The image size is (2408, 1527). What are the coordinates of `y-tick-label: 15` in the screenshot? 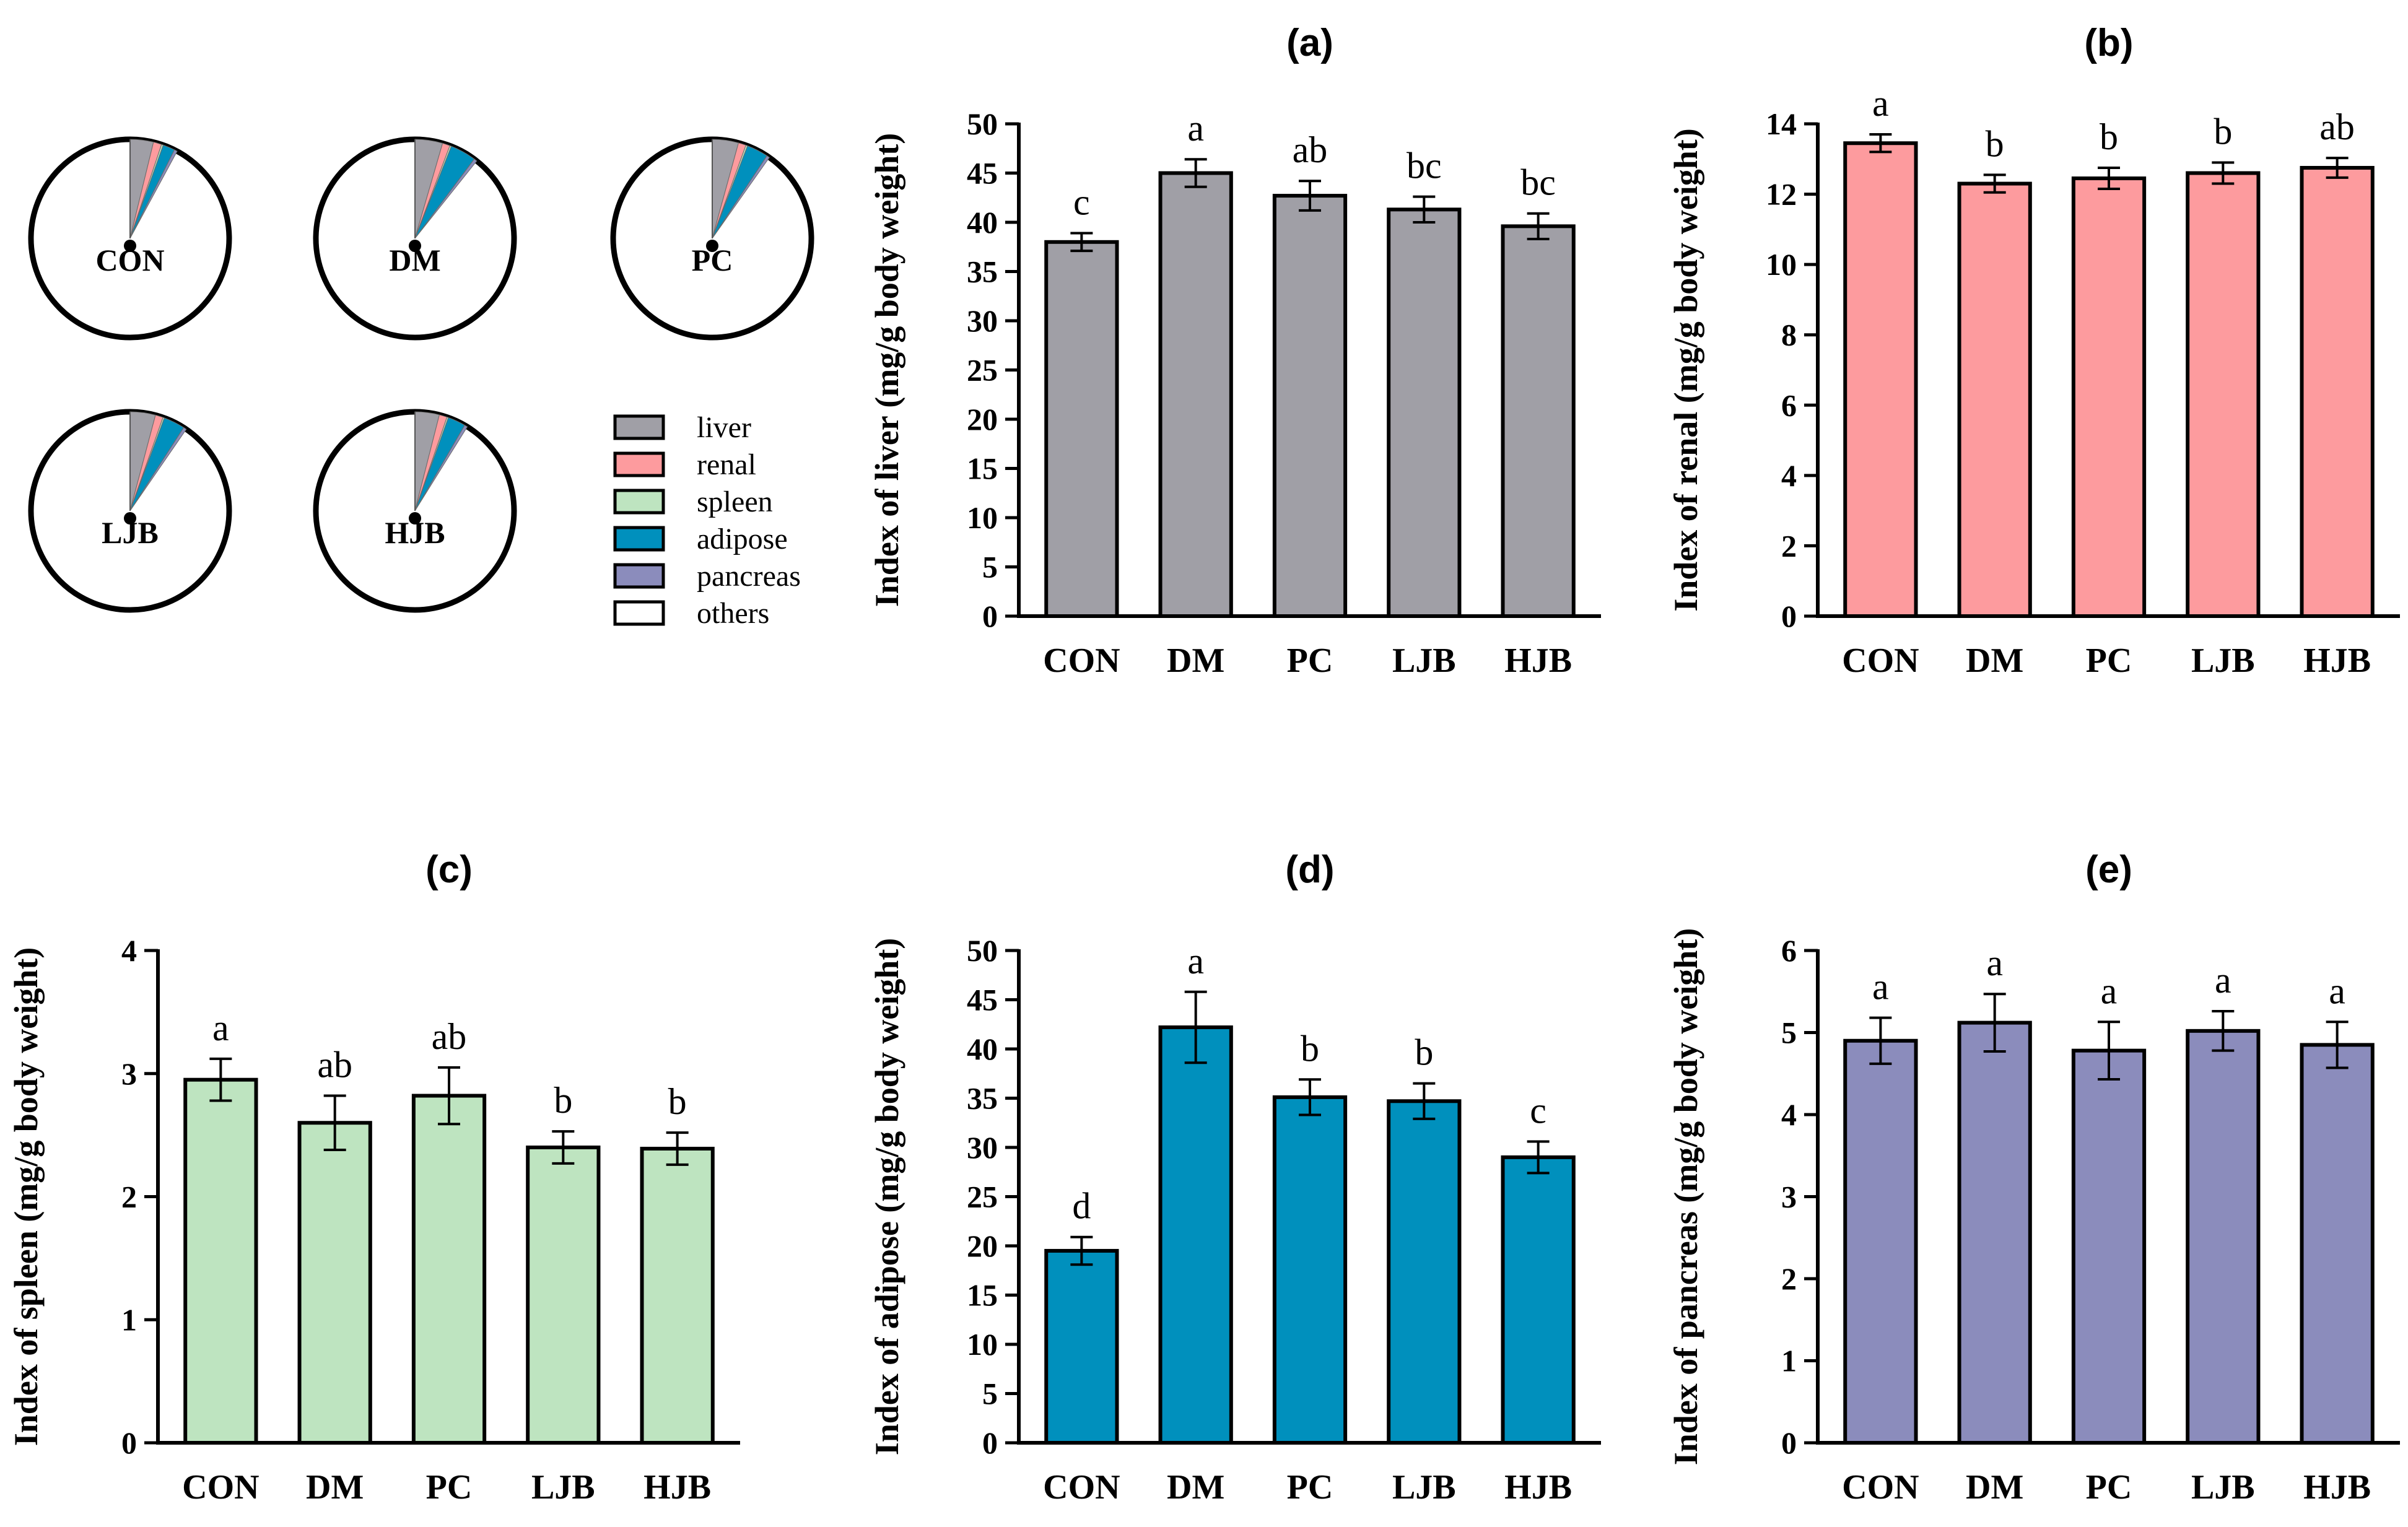 It's located at (982, 1295).